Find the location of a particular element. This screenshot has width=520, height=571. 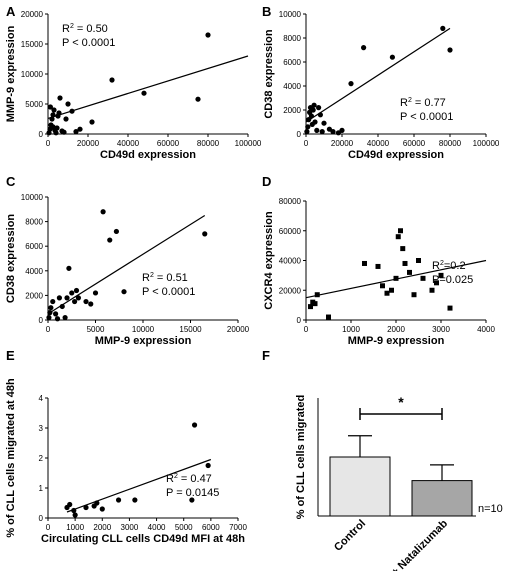

r-squared-label: R2 = 0.50 is located at coordinates (85, 29).